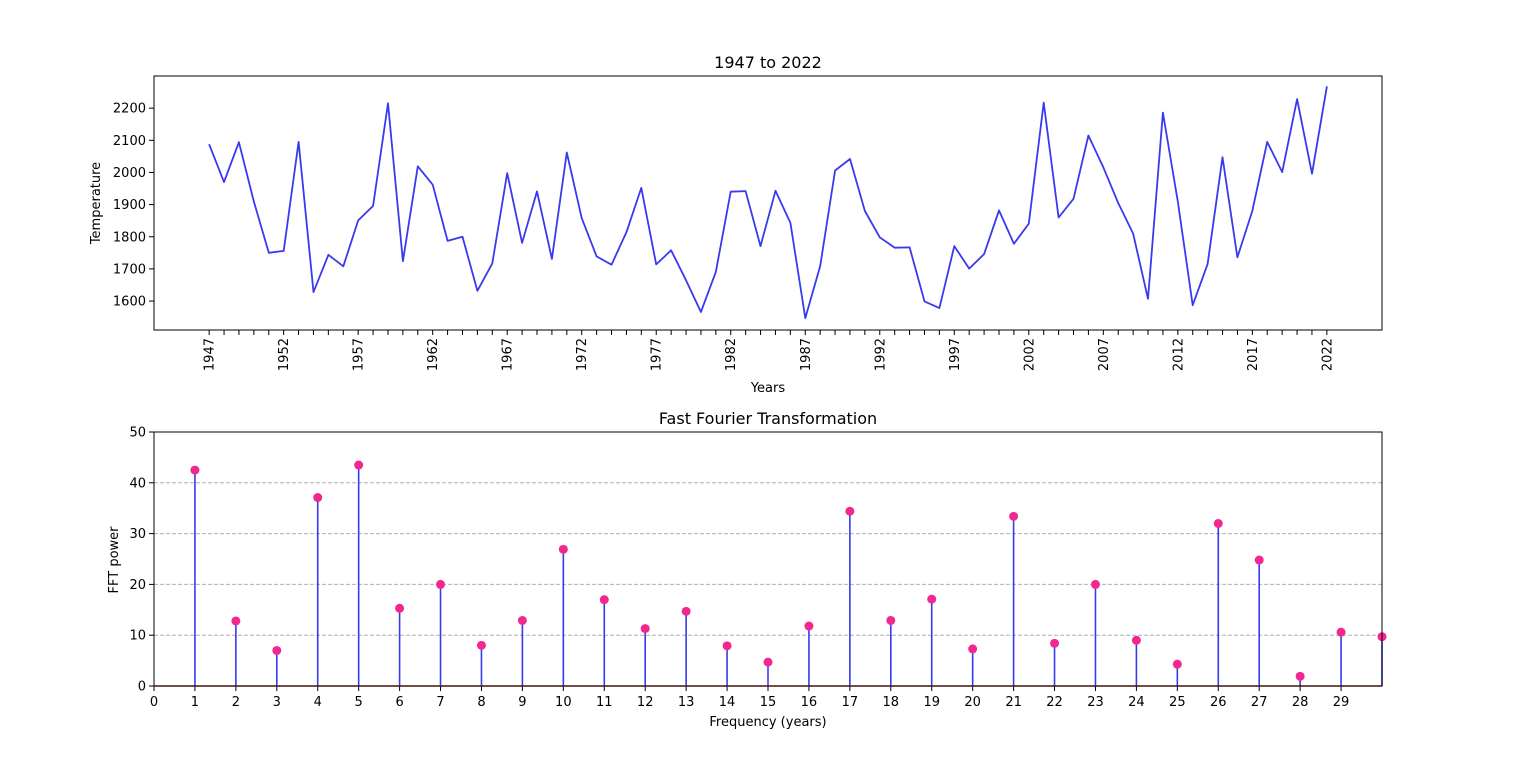 The image size is (1536, 766). I want to click on x-tick-label: 24, so click(1136, 702).